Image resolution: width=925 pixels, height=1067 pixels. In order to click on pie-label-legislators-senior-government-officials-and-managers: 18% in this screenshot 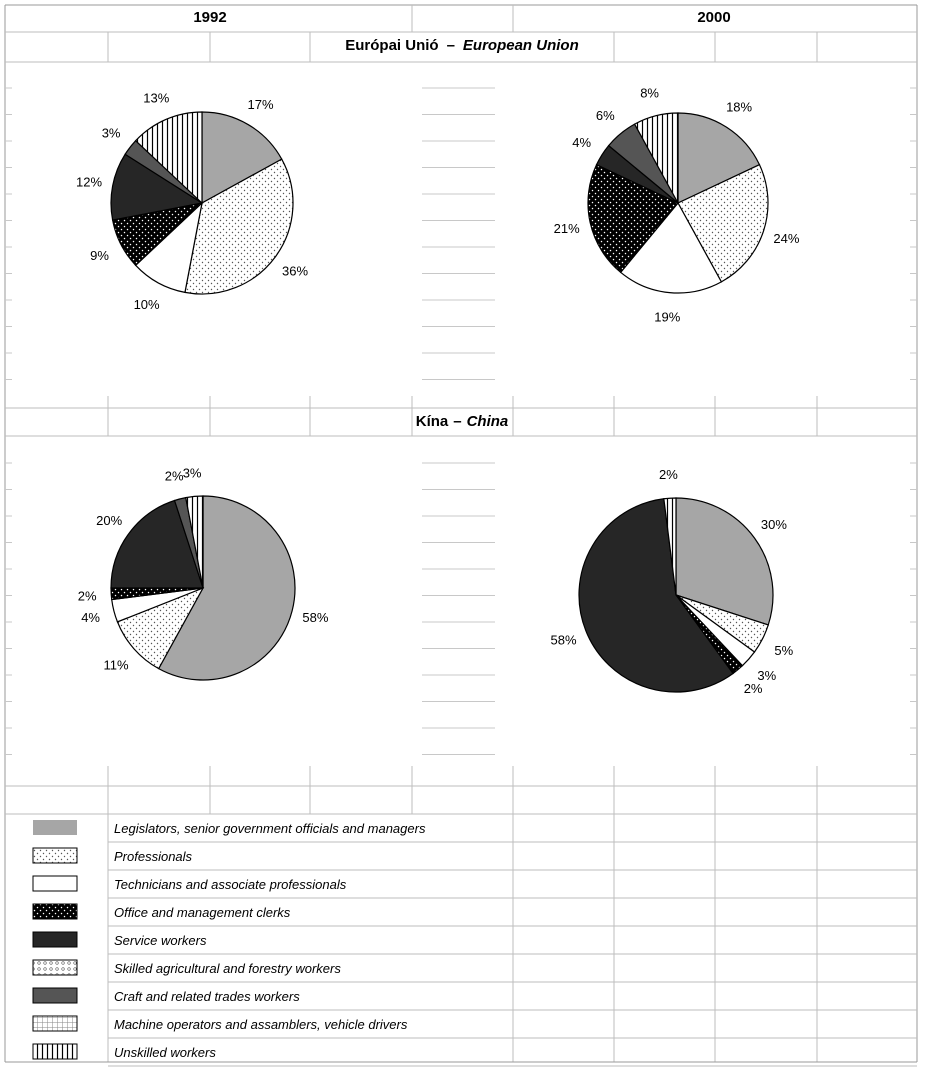, I will do `click(739, 107)`.